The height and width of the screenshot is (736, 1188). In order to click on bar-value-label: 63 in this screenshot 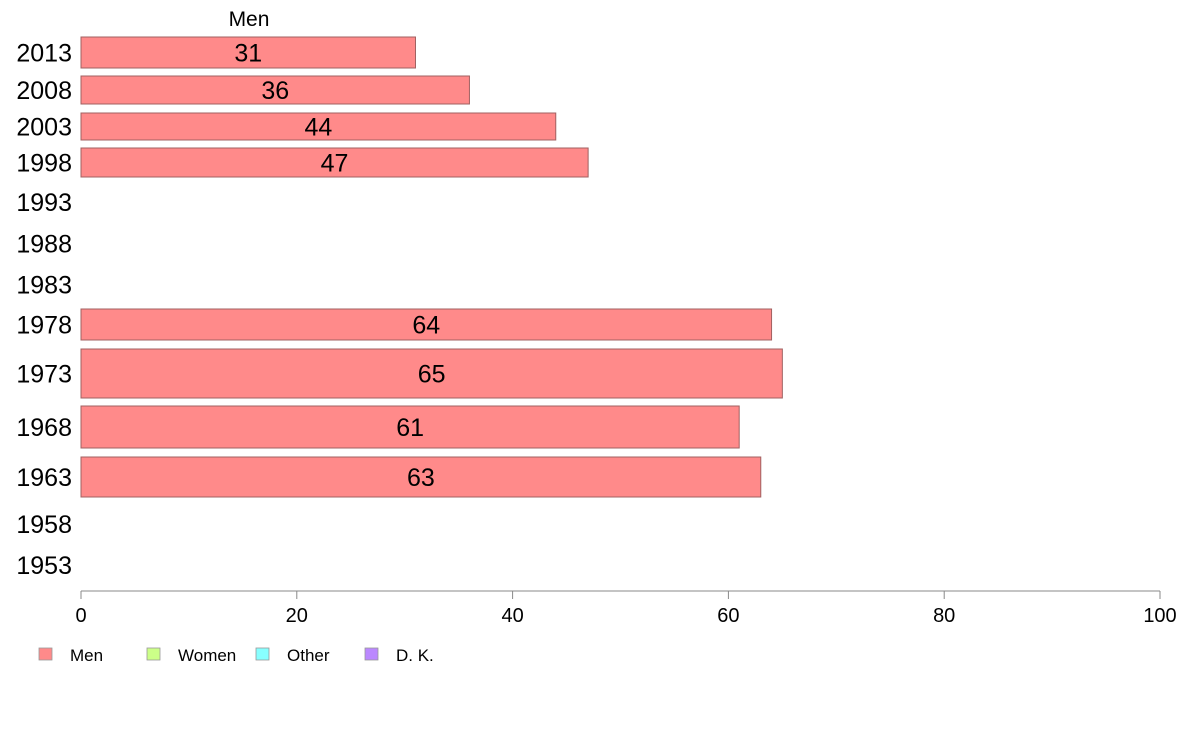, I will do `click(421, 478)`.